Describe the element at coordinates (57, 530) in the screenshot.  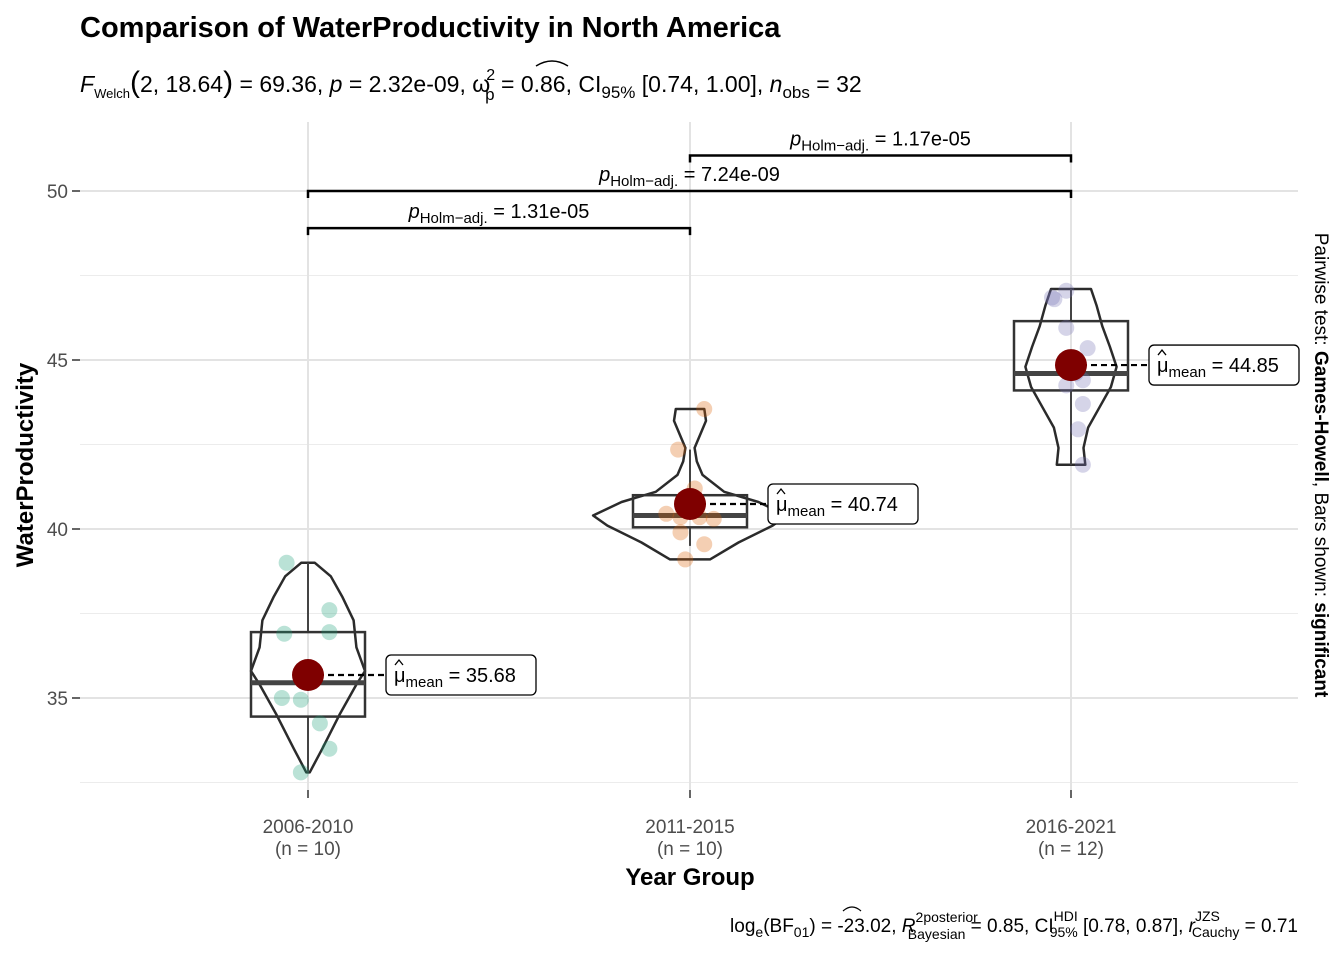
I see `y-tick-label: 40` at that location.